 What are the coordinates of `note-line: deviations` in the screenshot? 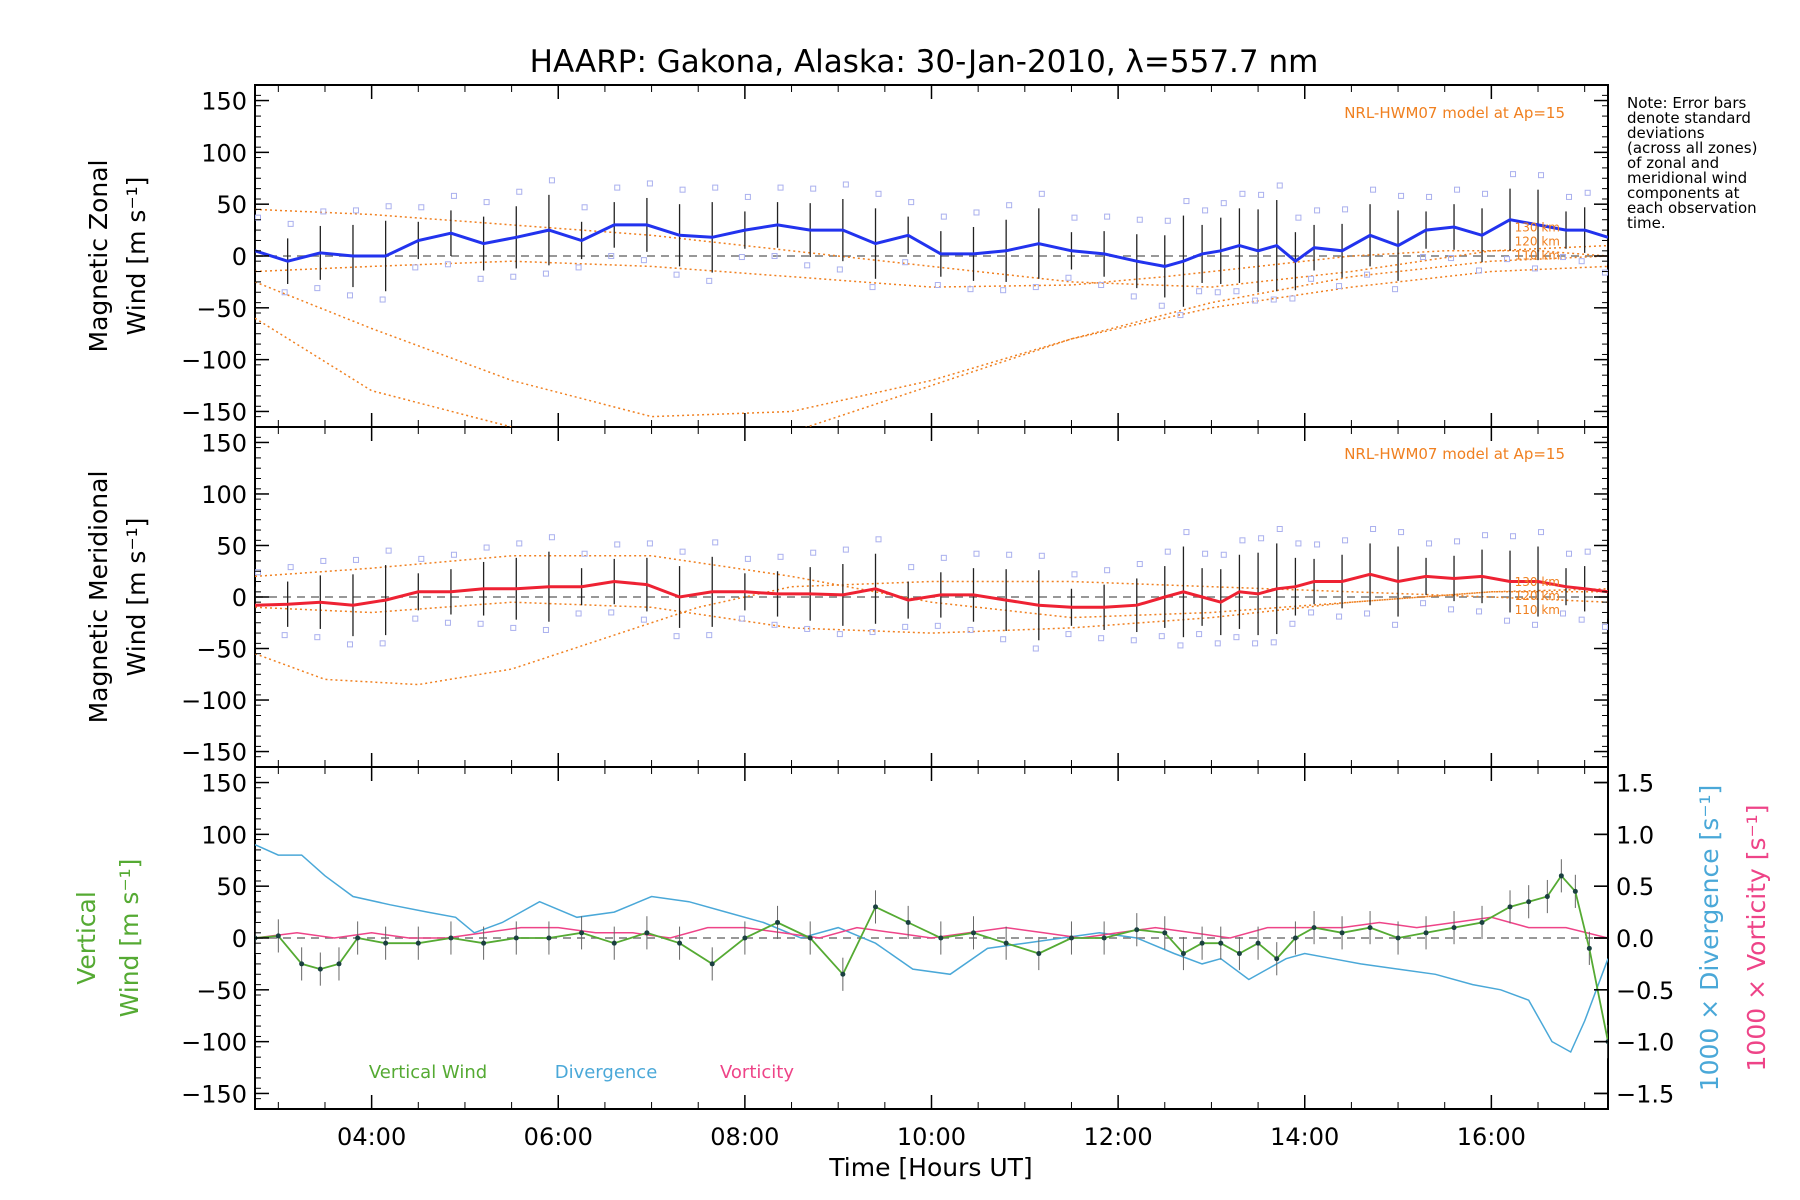 It's located at (1666, 133).